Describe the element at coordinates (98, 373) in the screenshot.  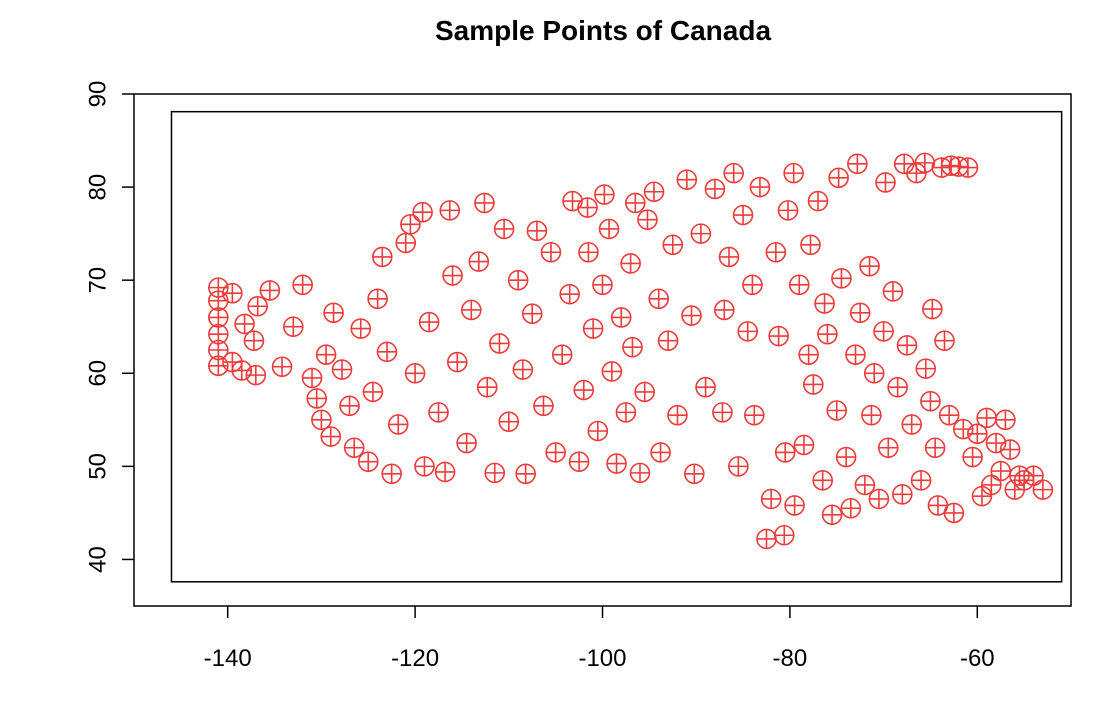
I see `y-tick-label: 60` at that location.